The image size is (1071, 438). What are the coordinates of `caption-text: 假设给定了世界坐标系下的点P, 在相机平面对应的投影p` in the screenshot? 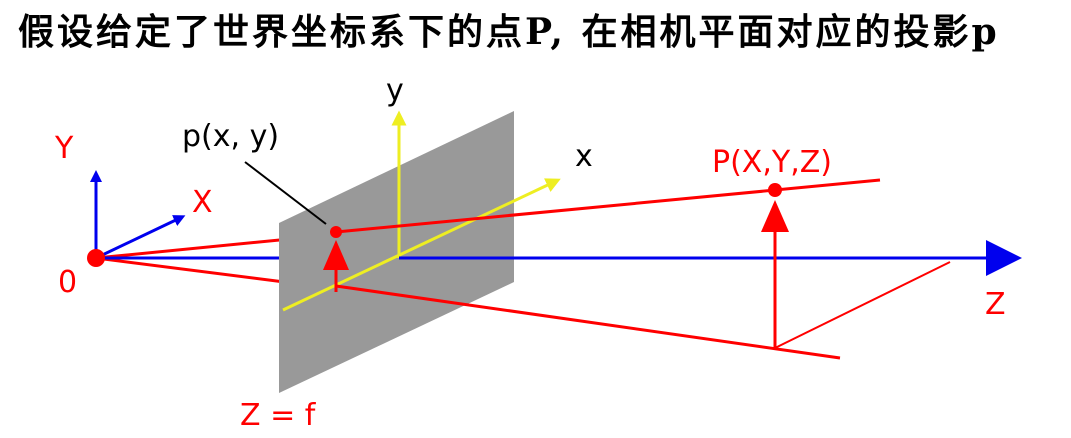 It's located at (509, 32).